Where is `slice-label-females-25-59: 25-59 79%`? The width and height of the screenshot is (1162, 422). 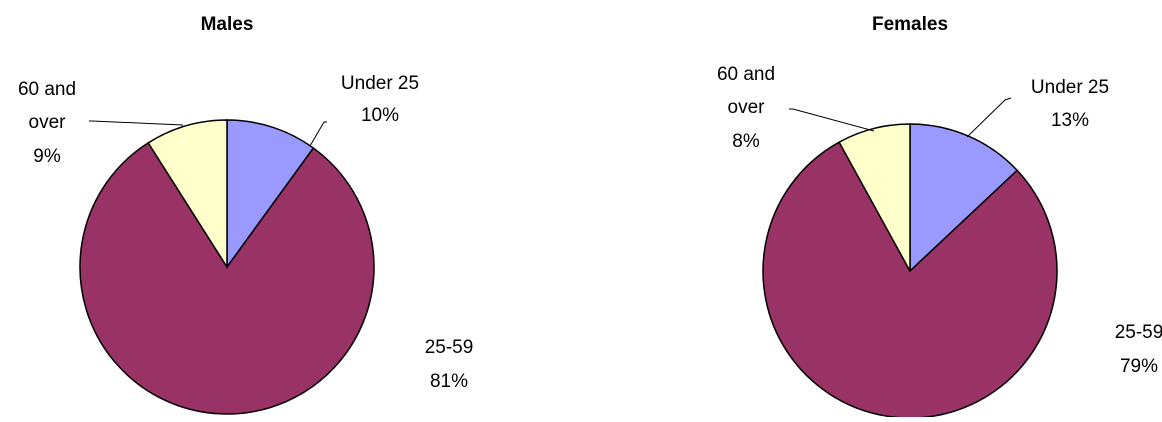 slice-label-females-25-59: 25-59 79% is located at coordinates (1138, 349).